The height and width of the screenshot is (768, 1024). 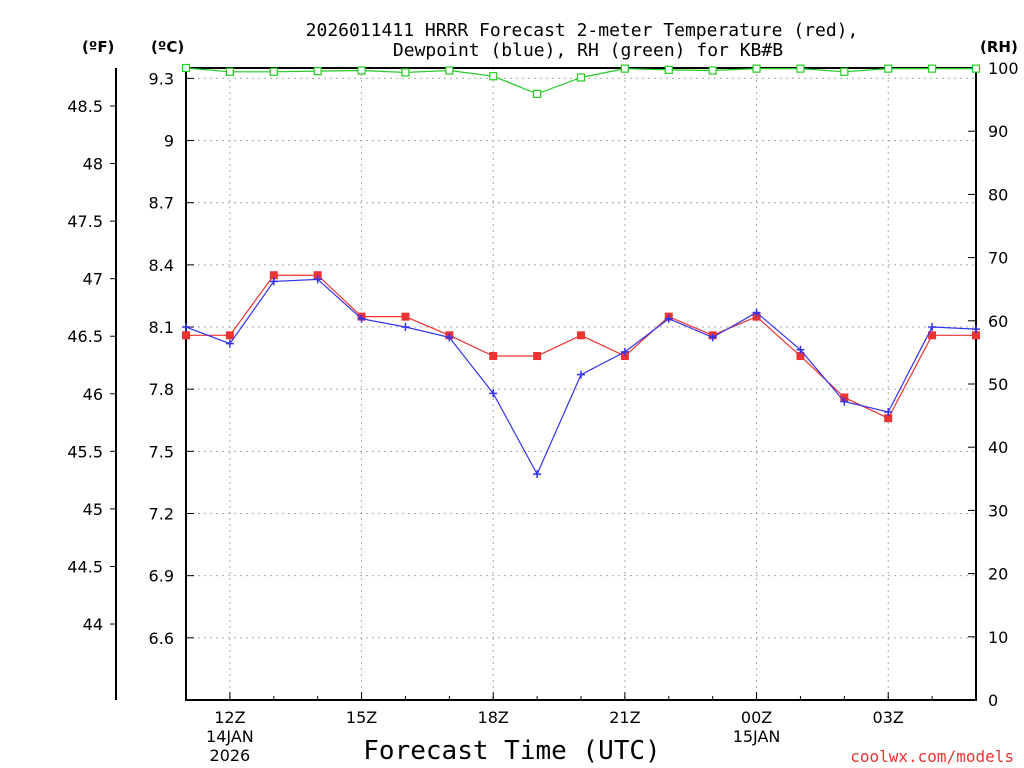 I want to click on fahrenheit-tick-label: 48.5, so click(x=85, y=106).